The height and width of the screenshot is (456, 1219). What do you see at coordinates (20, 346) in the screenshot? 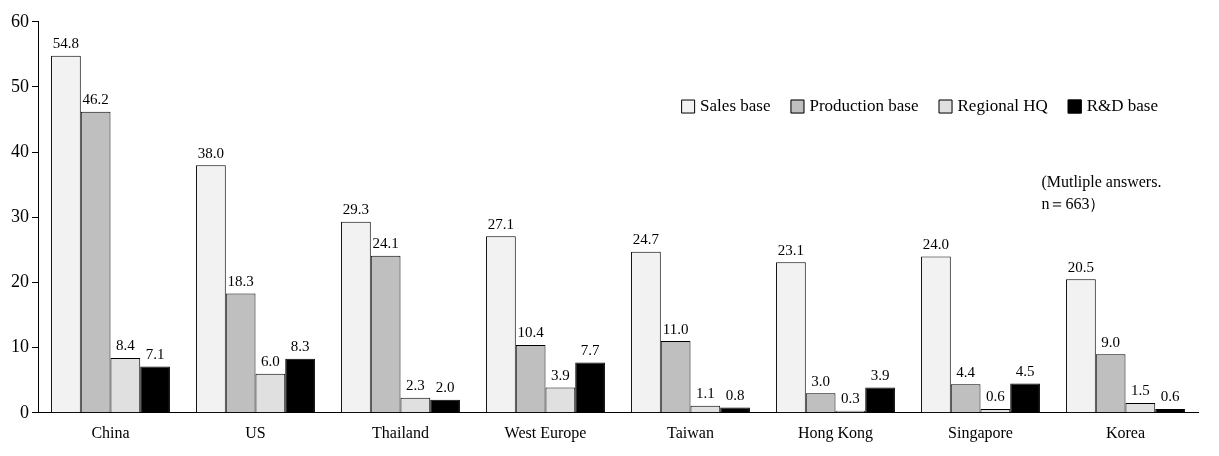
I see `y-tick-label: 10` at bounding box center [20, 346].